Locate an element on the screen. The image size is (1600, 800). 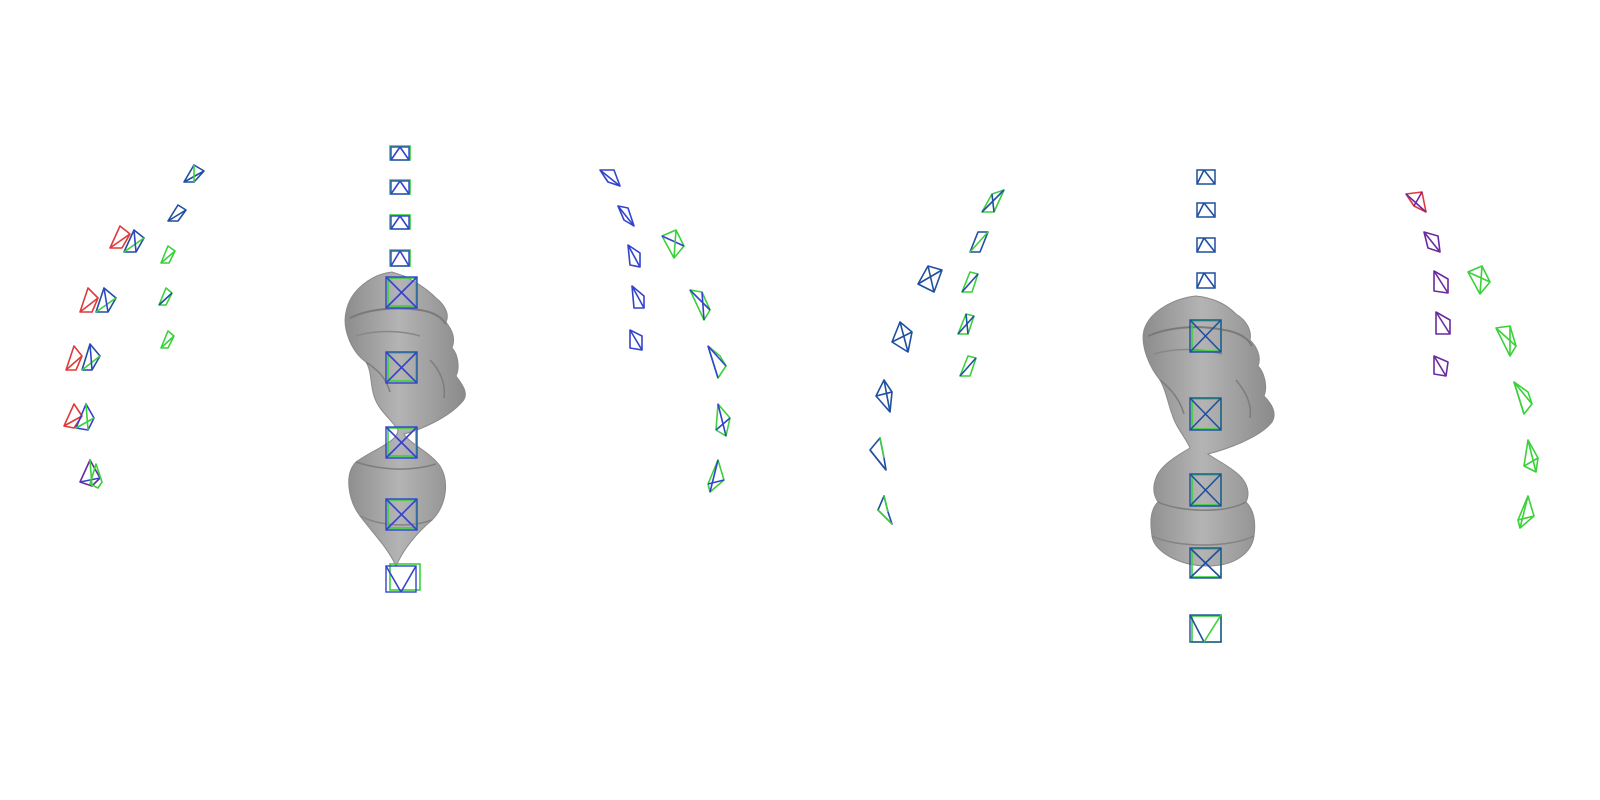
panel-2-bust is located at coordinates (405, 369).